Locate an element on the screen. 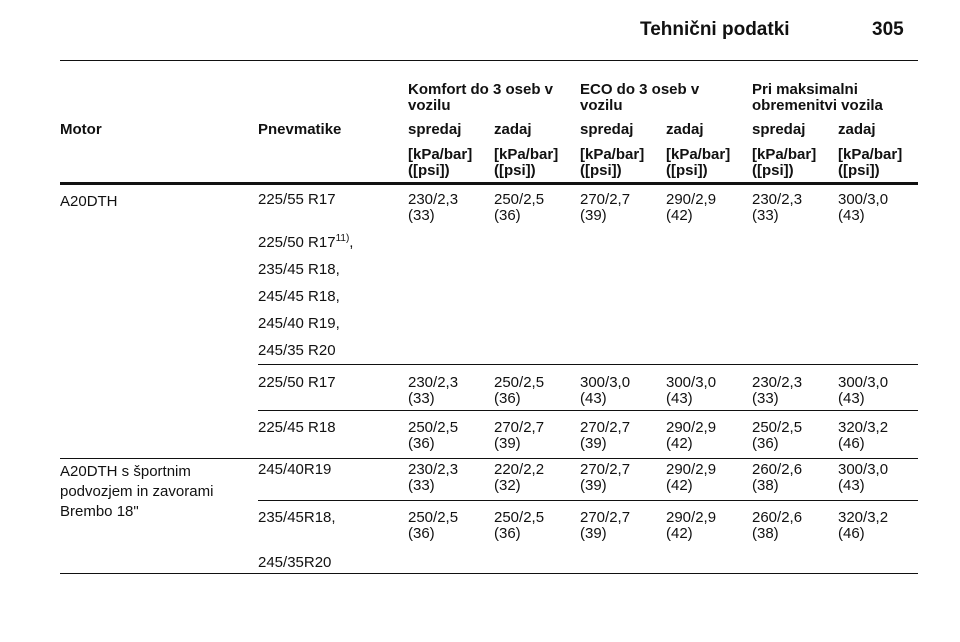 The image size is (960, 642). tire-size: 225/50 R1711), is located at coordinates (330, 242).